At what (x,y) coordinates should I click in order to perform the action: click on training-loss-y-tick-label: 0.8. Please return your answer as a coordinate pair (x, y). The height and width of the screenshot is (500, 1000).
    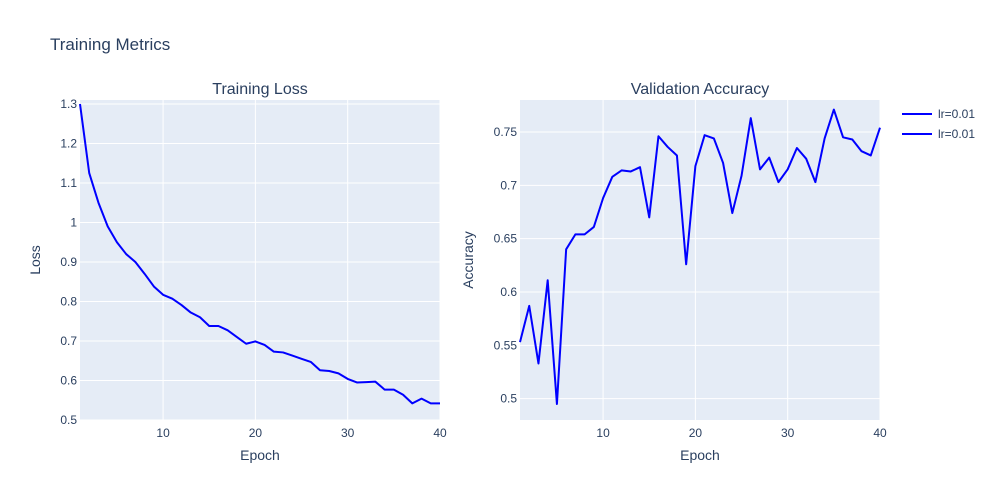
    Looking at the image, I should click on (68, 301).